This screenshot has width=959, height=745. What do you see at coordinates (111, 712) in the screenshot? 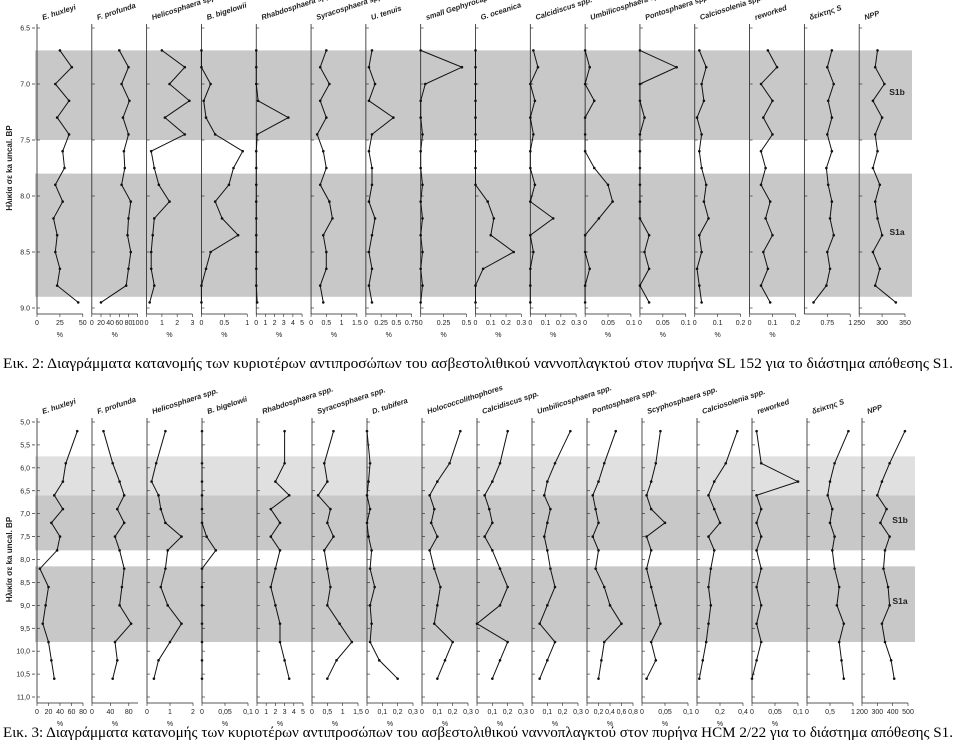
I see `x-tick-label: 40` at bounding box center [111, 712].